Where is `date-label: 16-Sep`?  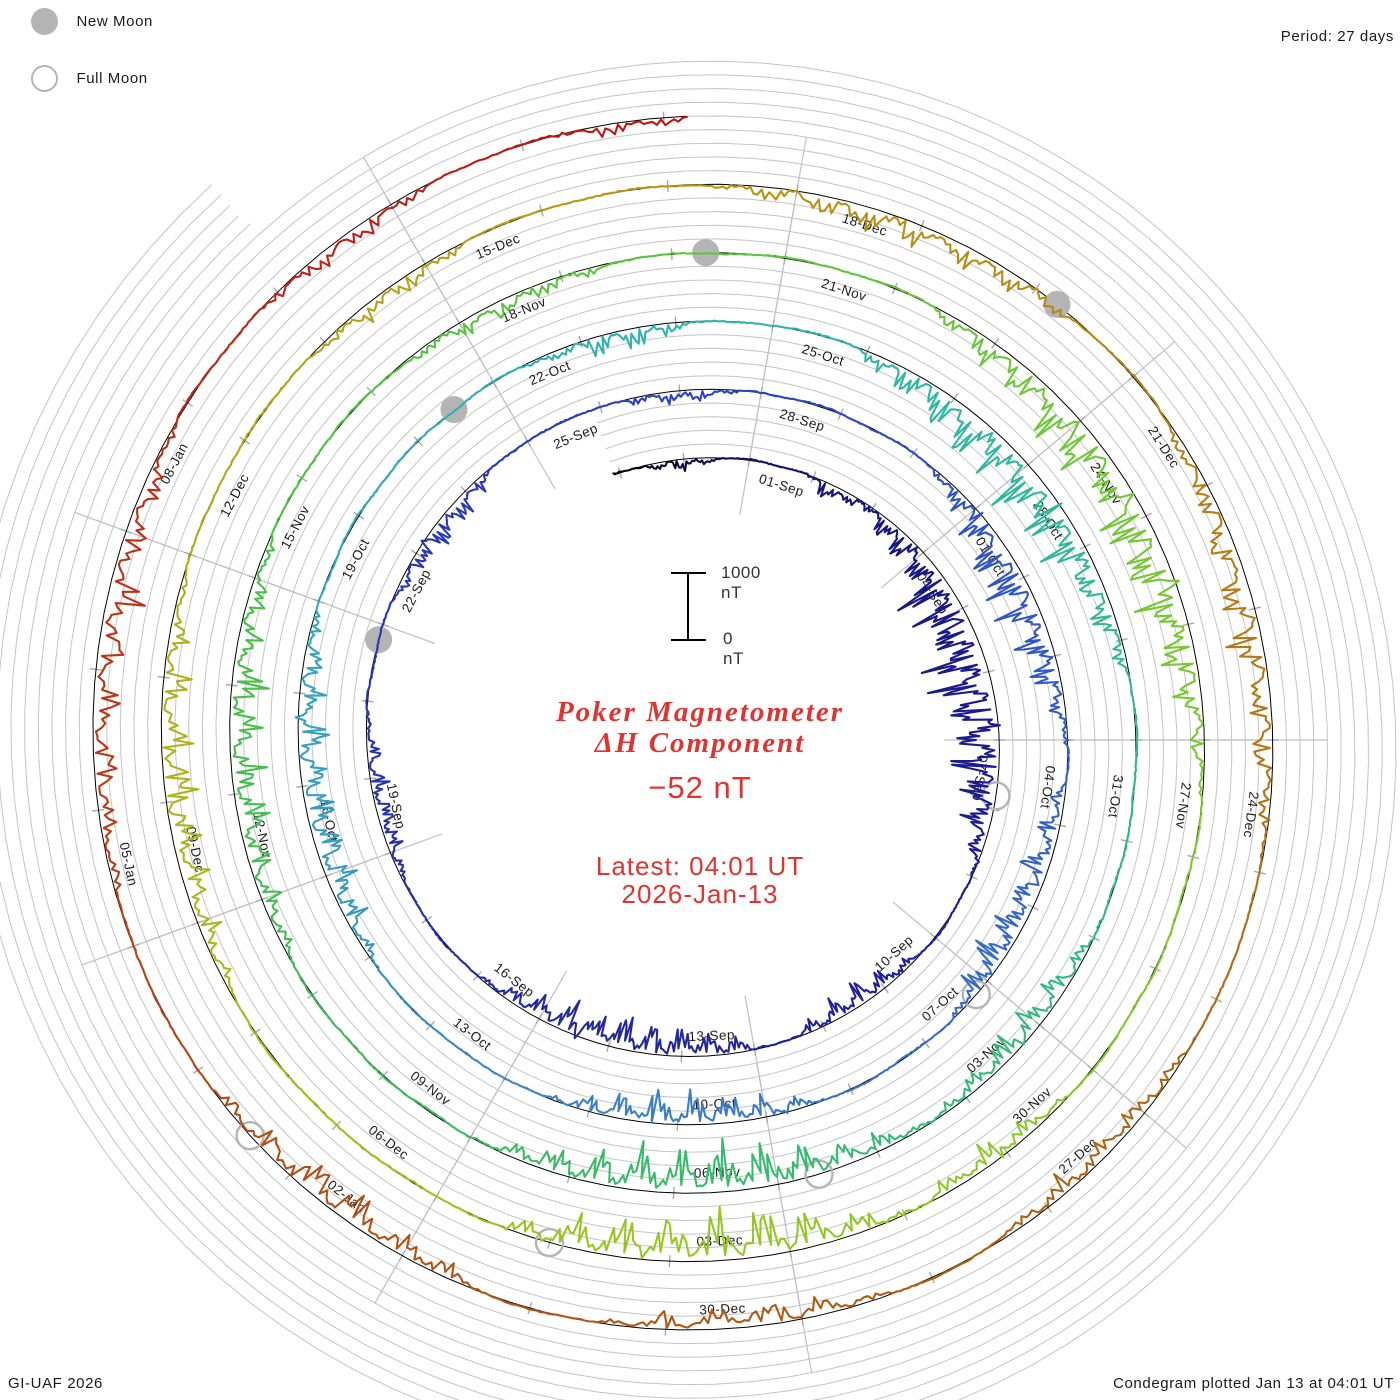
date-label: 16-Sep is located at coordinates (514, 980).